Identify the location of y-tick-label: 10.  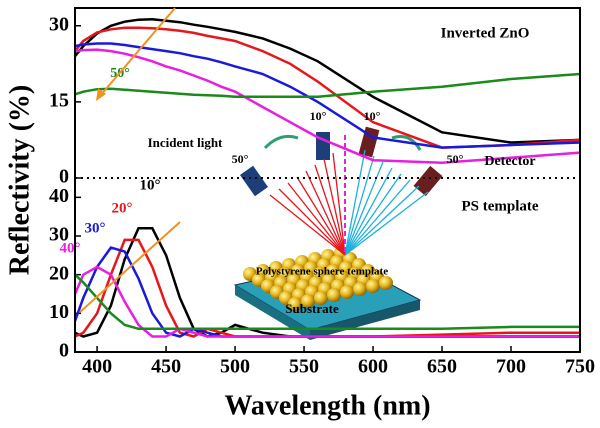
(59, 312).